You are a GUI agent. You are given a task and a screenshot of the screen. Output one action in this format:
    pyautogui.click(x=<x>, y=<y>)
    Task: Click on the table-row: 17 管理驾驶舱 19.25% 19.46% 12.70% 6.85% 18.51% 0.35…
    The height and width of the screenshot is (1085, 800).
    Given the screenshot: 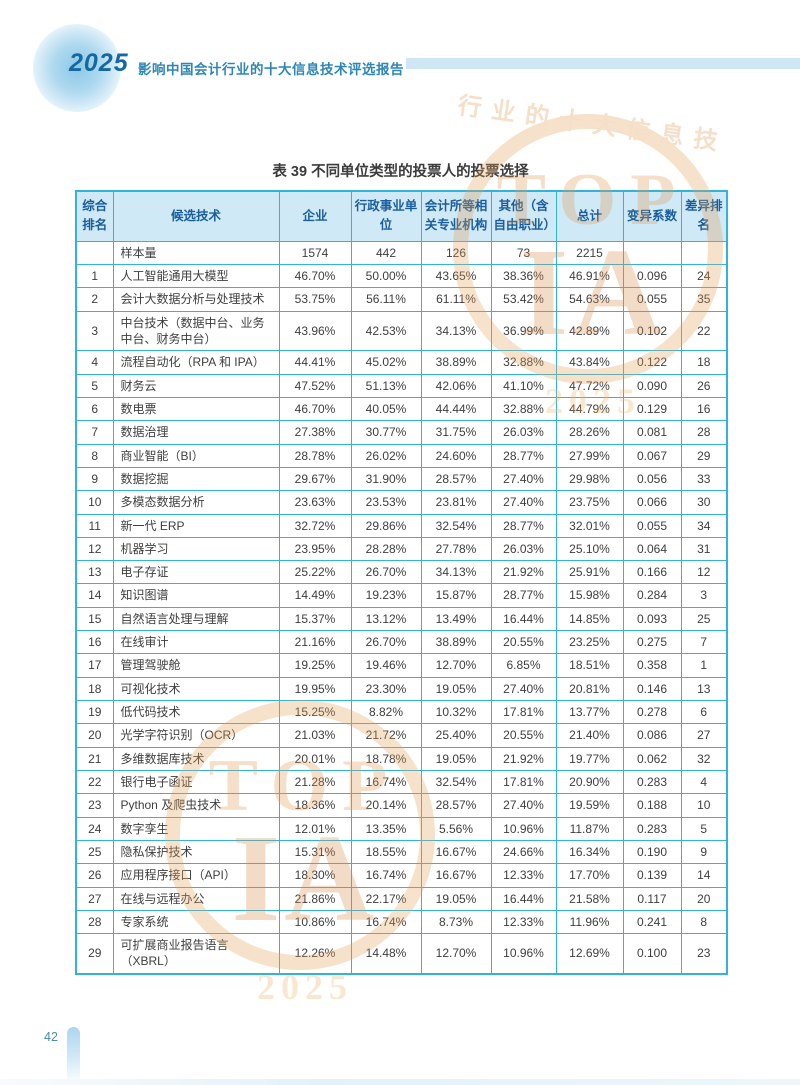 What is the action you would take?
    pyautogui.click(x=401, y=665)
    